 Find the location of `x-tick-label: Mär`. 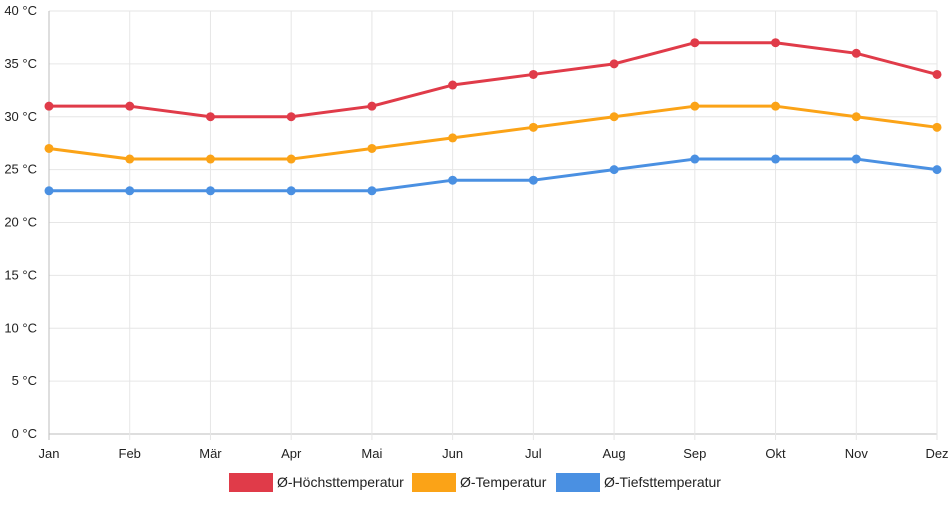

x-tick-label: Mär is located at coordinates (210, 453).